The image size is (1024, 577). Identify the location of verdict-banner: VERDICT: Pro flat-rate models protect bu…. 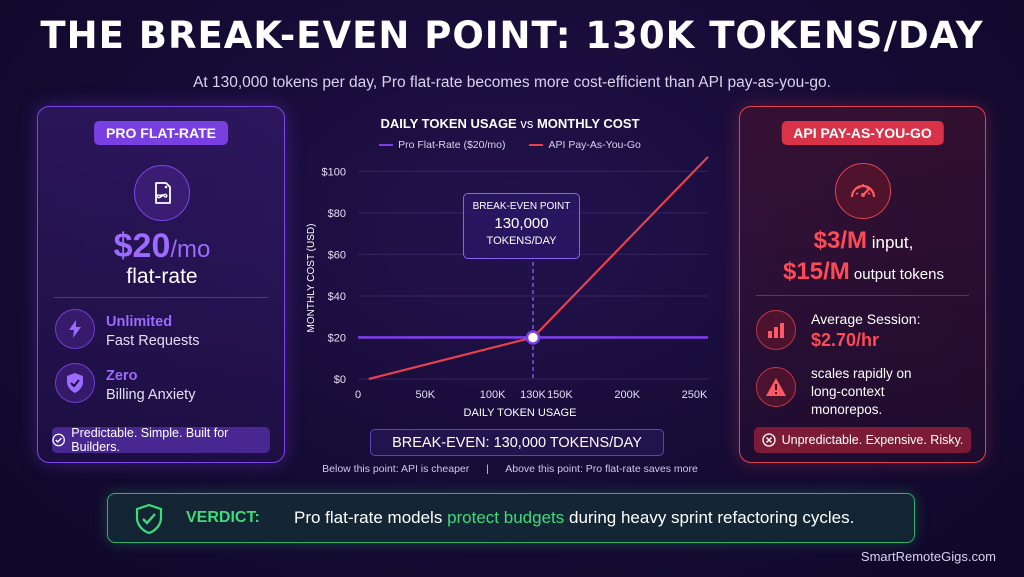
(511, 518).